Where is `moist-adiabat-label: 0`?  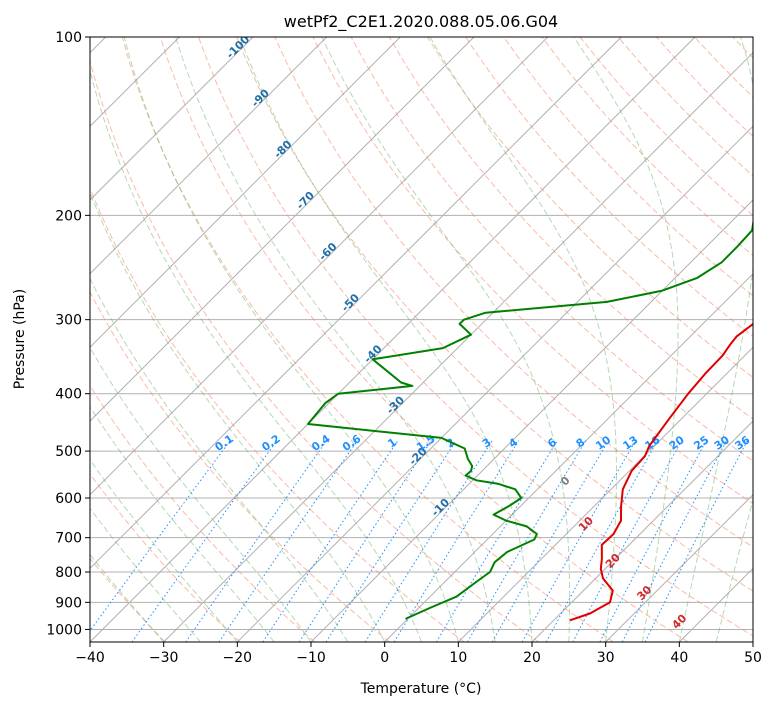
moist-adiabat-label: 0 is located at coordinates (565, 481).